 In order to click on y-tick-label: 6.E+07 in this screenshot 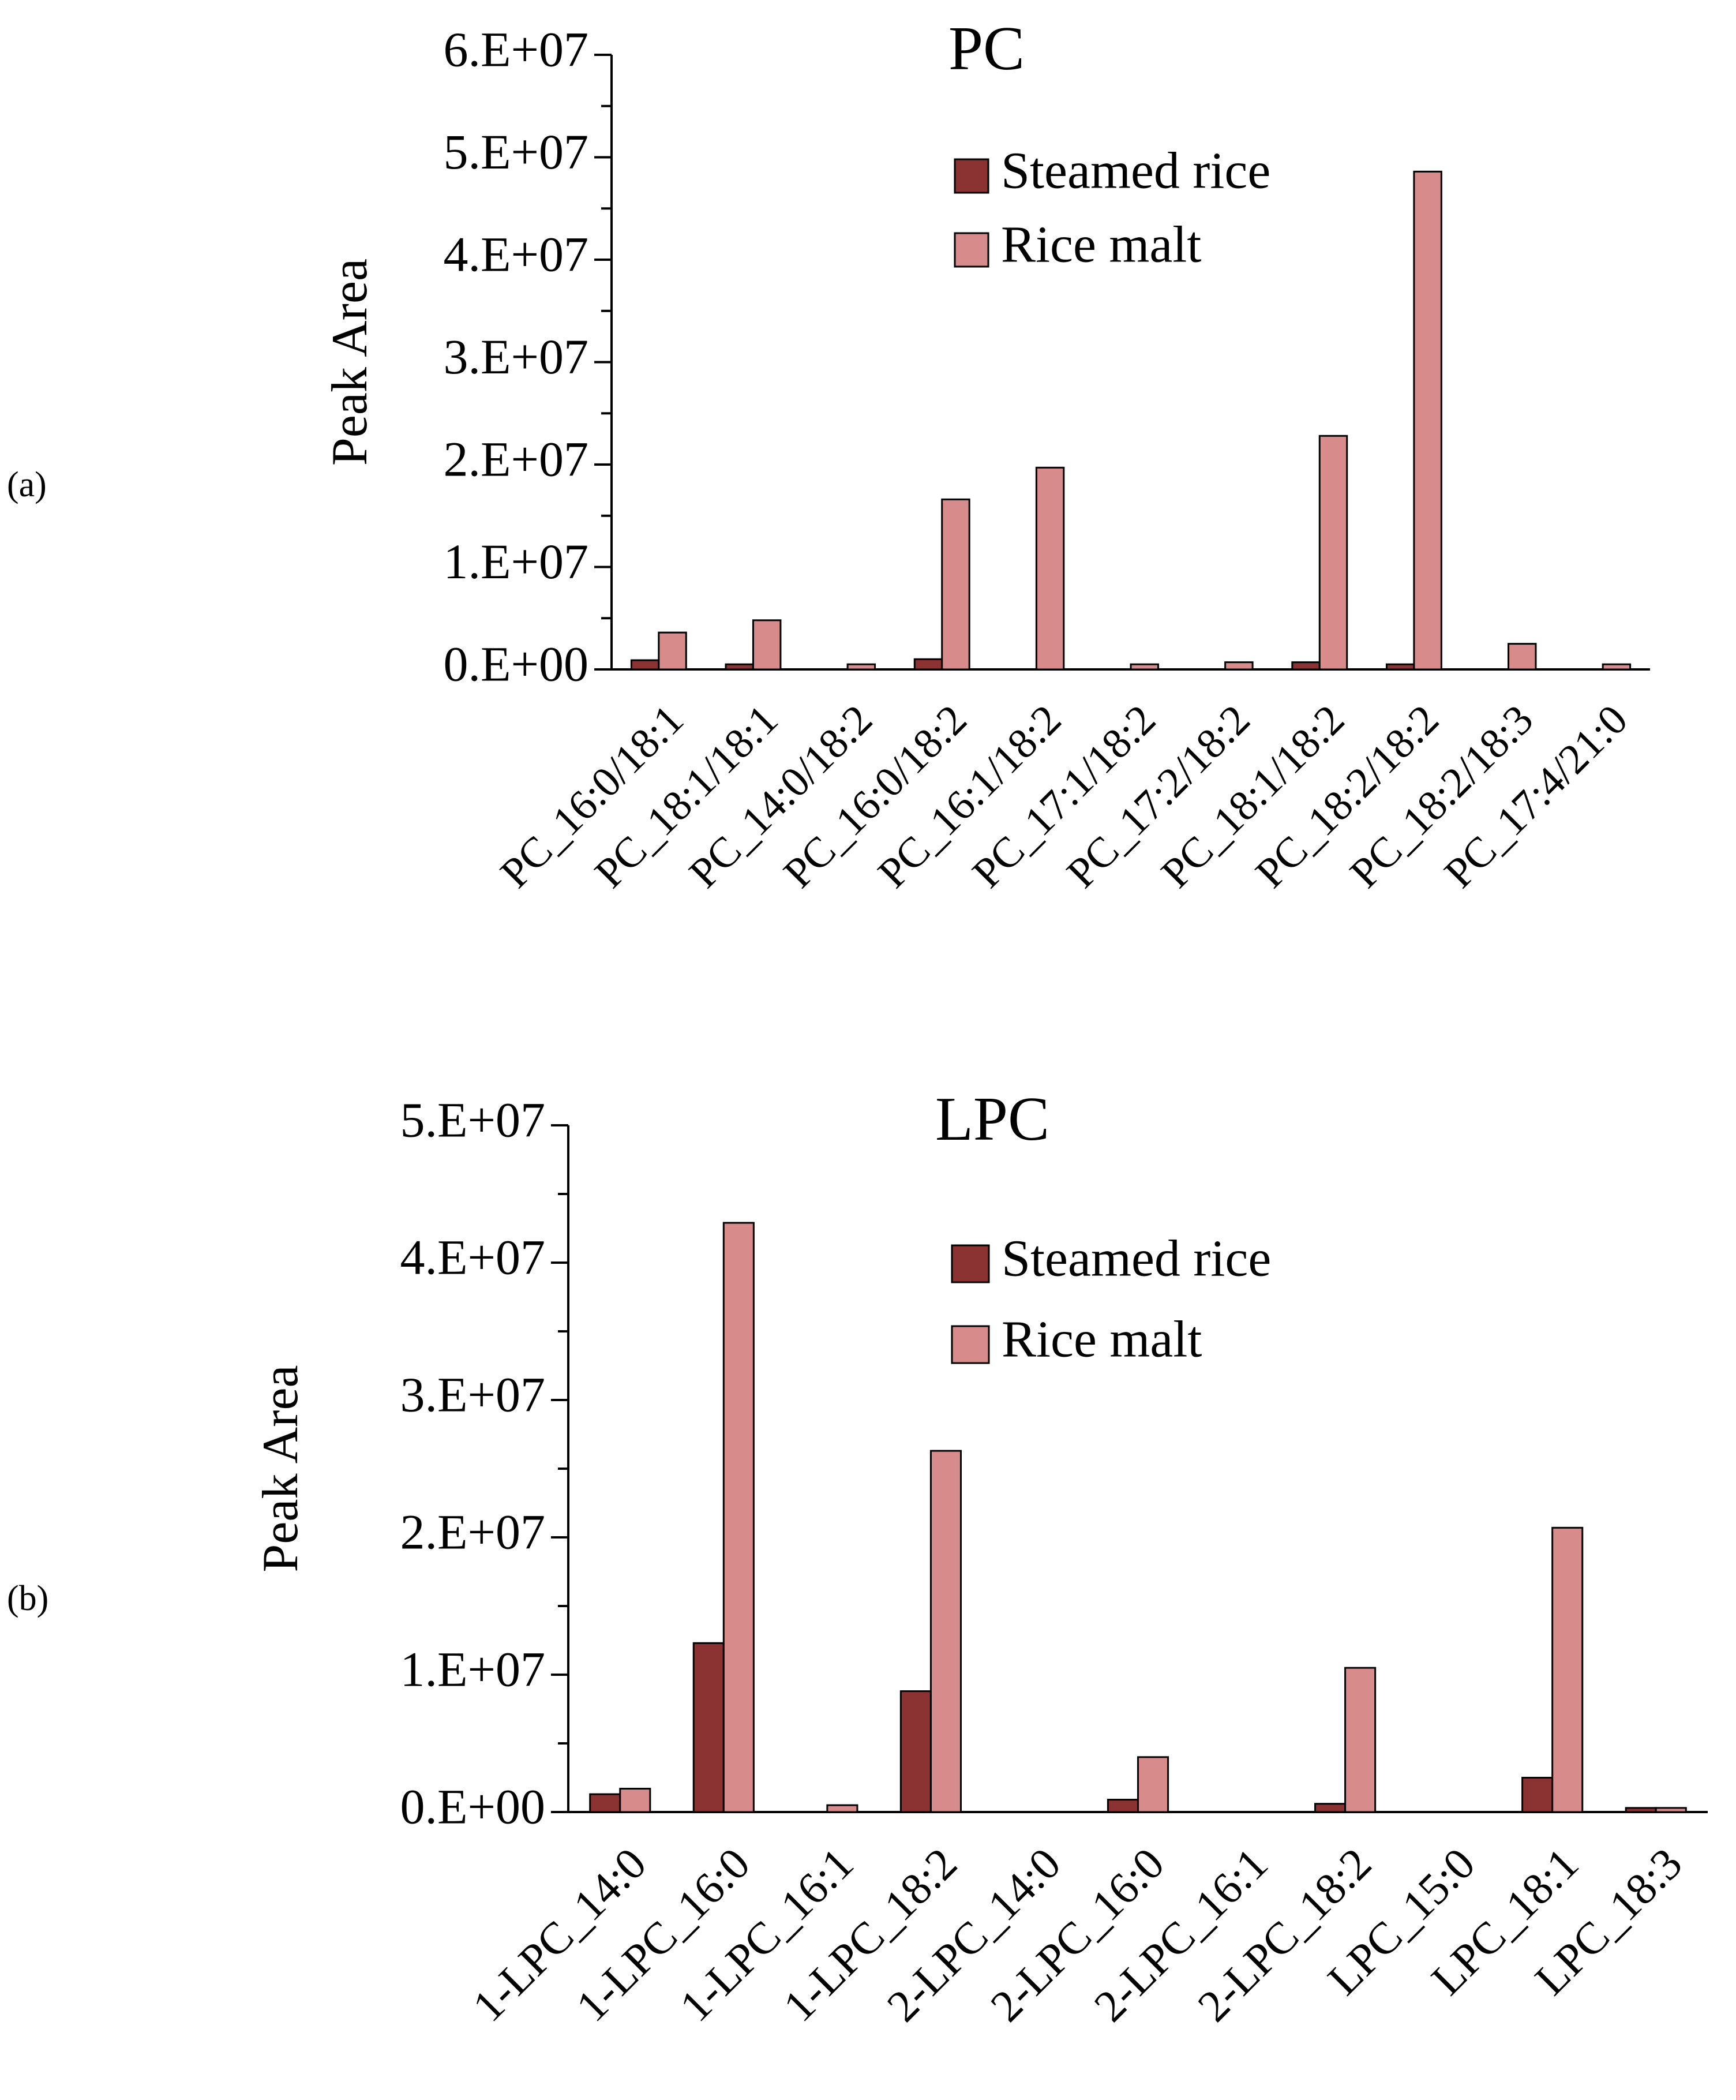, I will do `click(515, 49)`.